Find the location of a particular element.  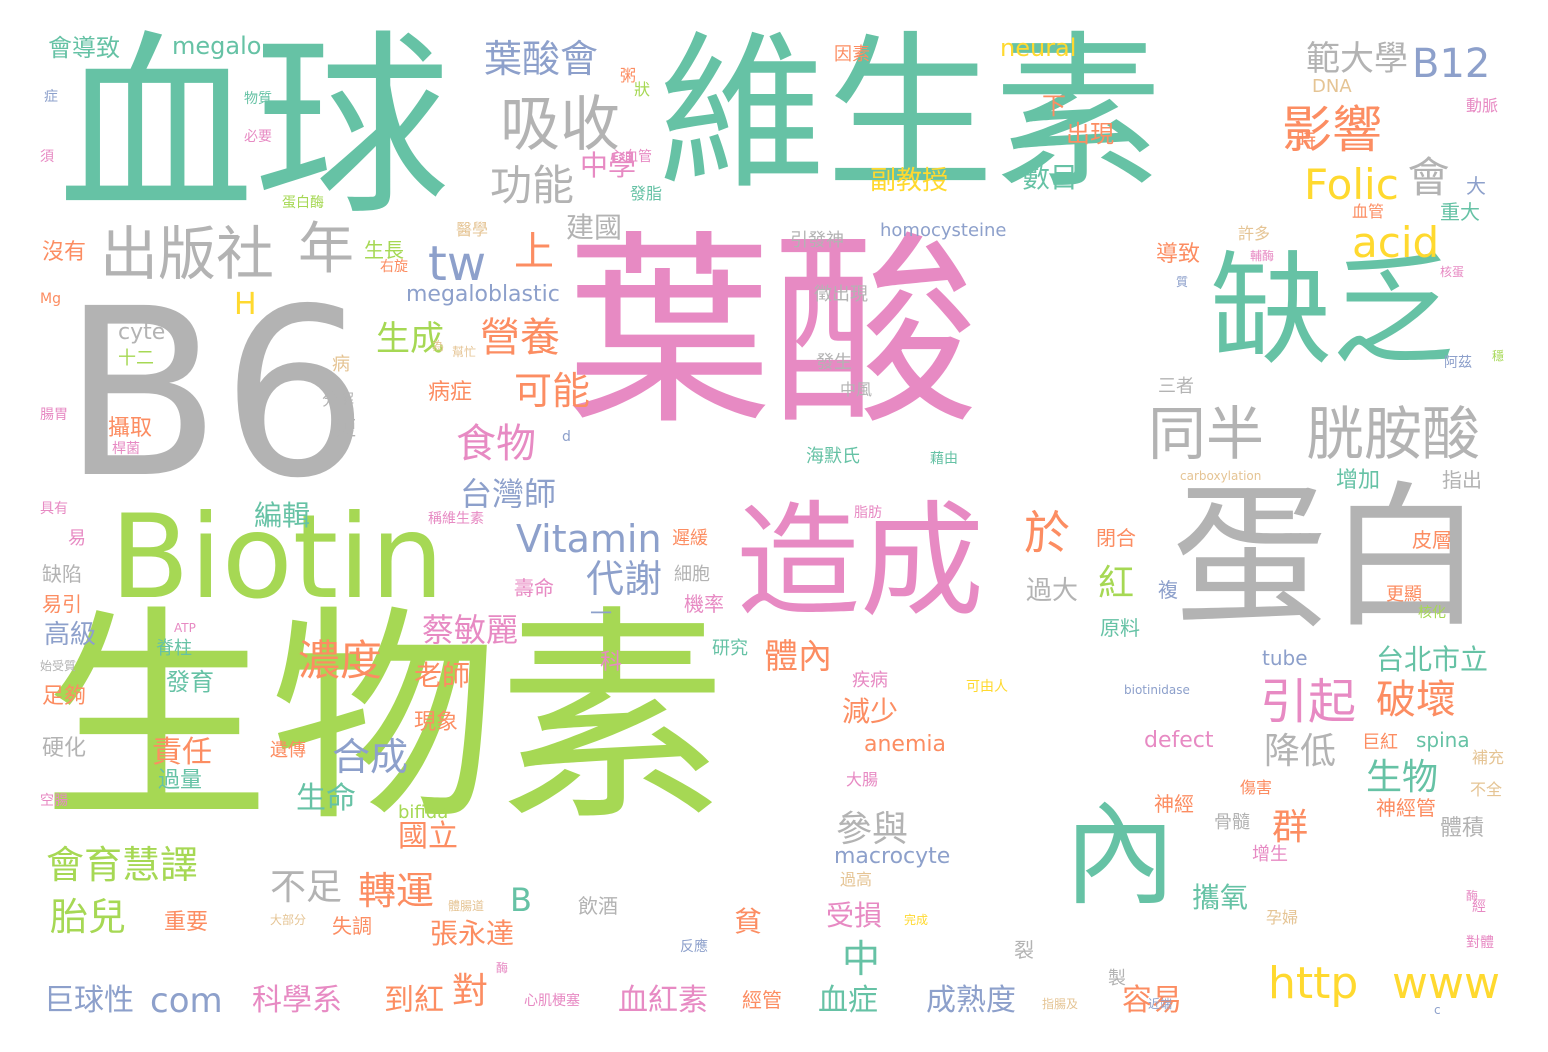

word: 裂 is located at coordinates (1024, 950).